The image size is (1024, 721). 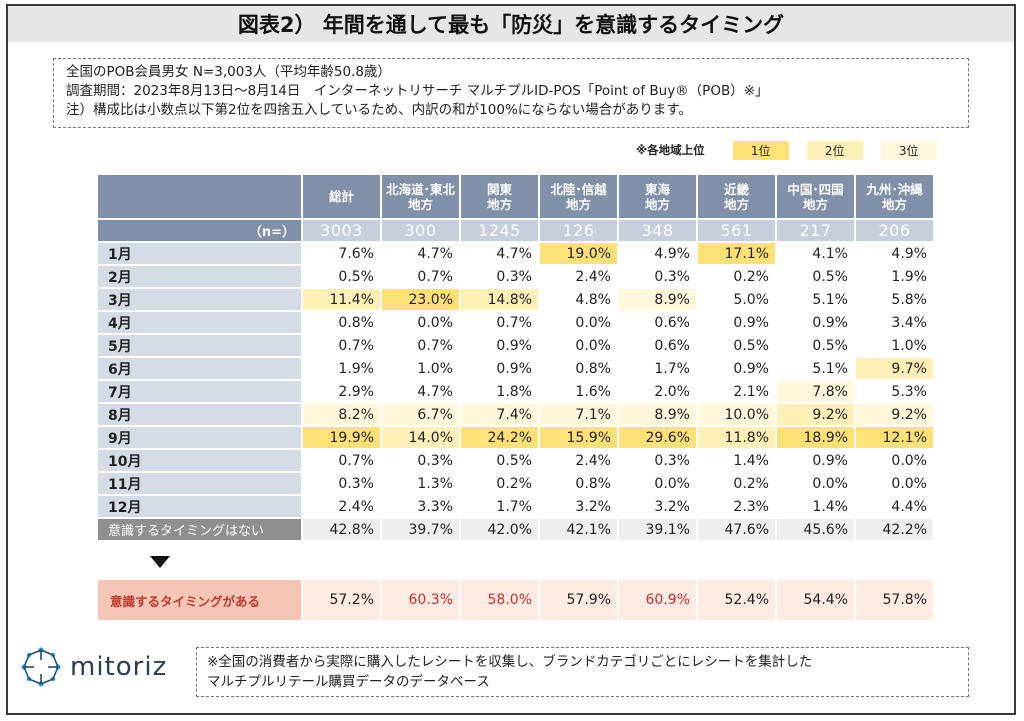 What do you see at coordinates (815, 189) in the screenshot?
I see `column-header-line: 中国･四国` at bounding box center [815, 189].